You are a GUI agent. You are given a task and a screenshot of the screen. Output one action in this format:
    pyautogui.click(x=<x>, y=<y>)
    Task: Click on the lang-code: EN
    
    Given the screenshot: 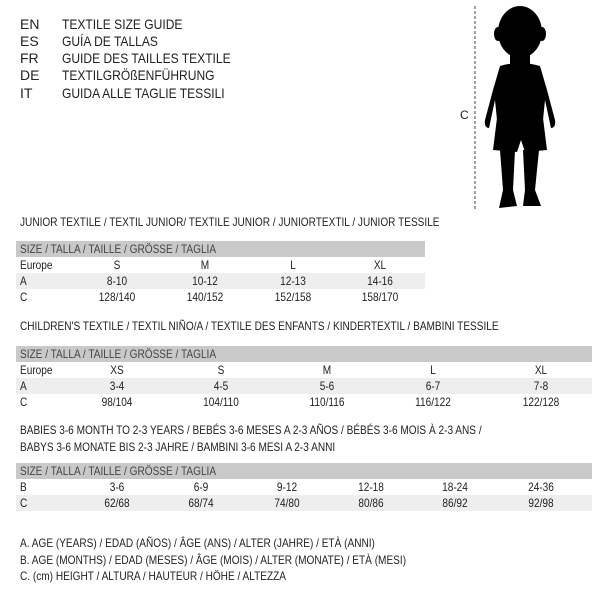 What is the action you would take?
    pyautogui.click(x=30, y=24)
    